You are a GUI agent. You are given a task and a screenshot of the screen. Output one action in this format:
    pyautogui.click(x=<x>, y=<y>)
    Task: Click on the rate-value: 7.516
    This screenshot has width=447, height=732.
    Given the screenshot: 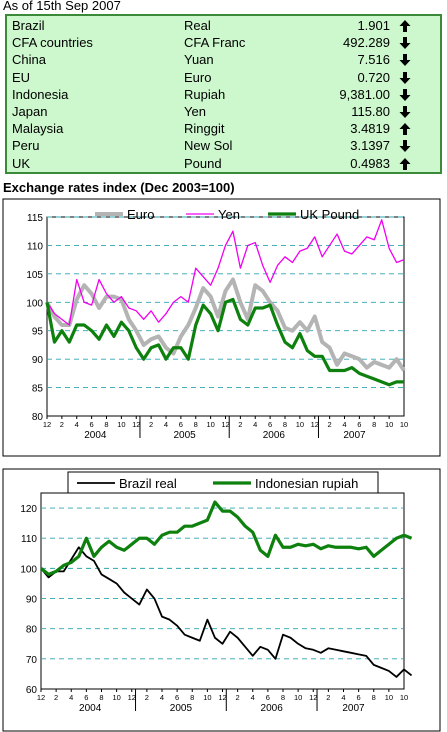 What is the action you would take?
    pyautogui.click(x=373, y=60)
    